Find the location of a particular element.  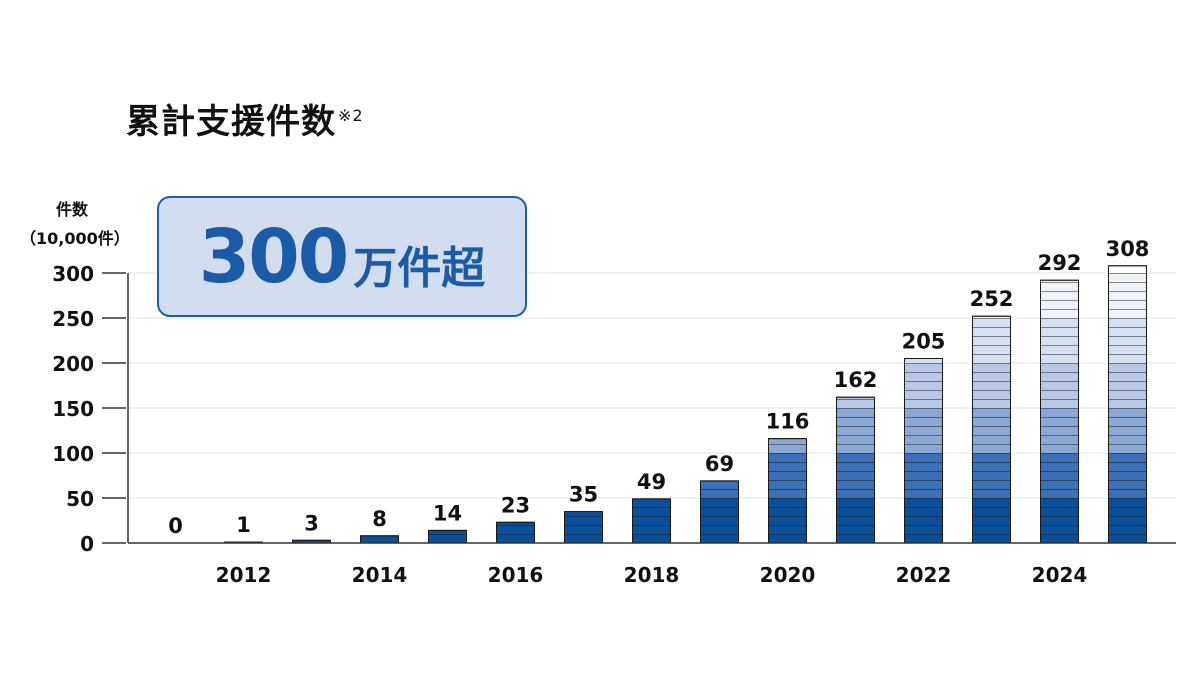

chart-title: 累計支援件数 ※2 is located at coordinates (245, 118).